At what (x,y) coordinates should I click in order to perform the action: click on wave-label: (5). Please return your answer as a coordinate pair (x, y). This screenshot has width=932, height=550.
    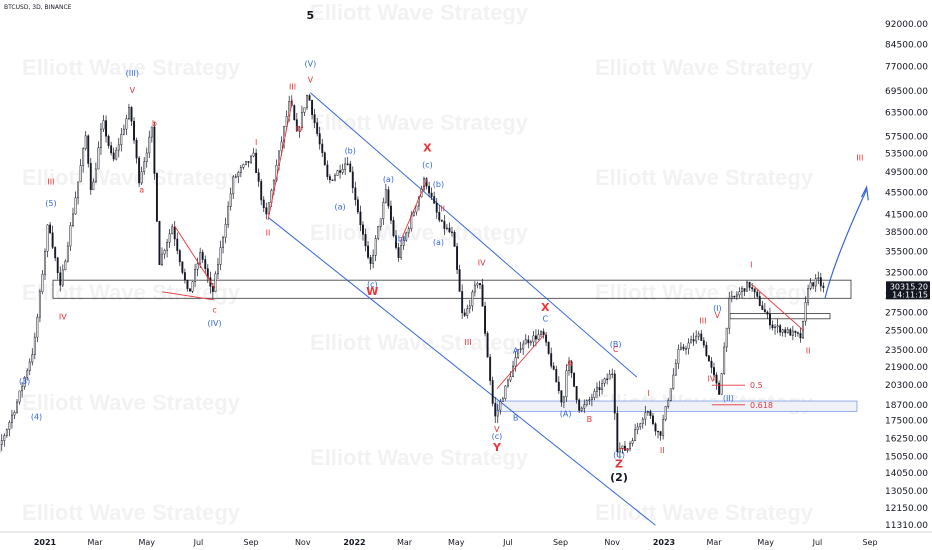
    Looking at the image, I should click on (50, 203).